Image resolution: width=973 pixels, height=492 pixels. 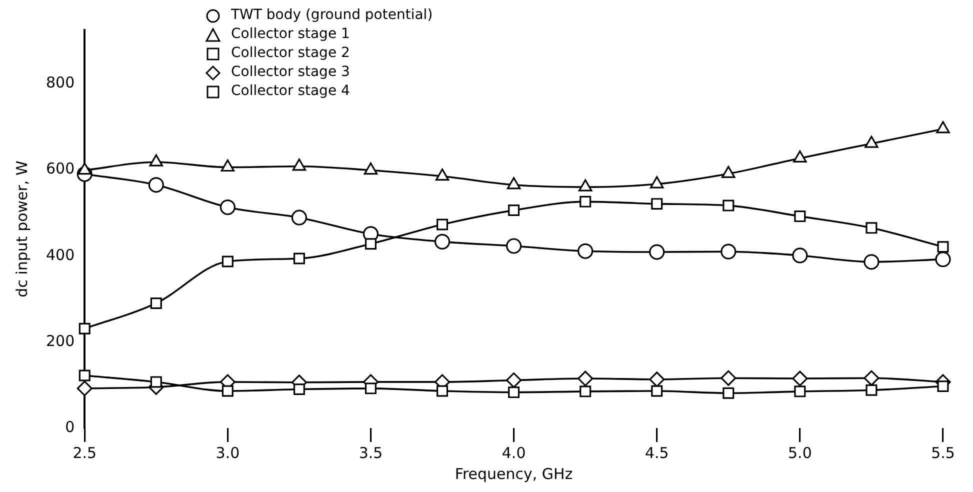 What do you see at coordinates (228, 453) in the screenshot?
I see `x-tick-label: 3.0` at bounding box center [228, 453].